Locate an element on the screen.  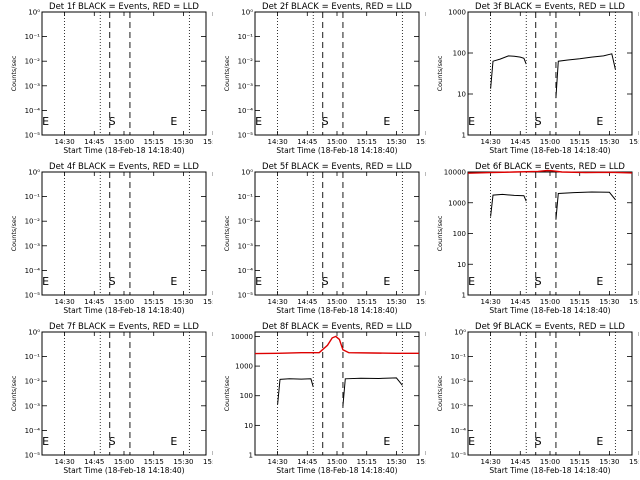
chart-title: Det 1f BLACK = Events, RED = LLD is located at coordinates (124, 7).